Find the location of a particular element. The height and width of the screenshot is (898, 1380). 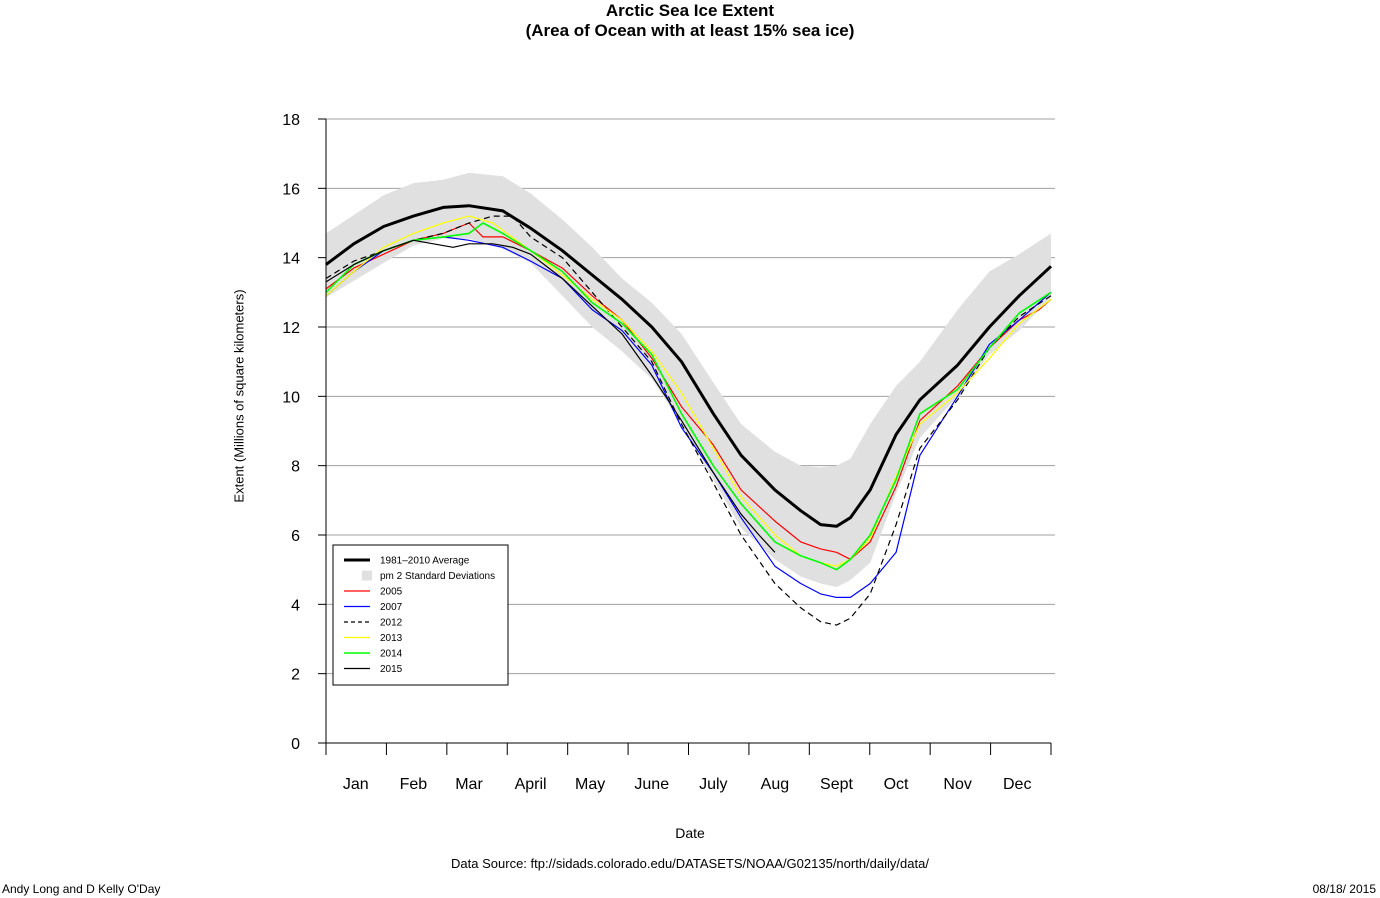

y-tick-label-16: 16 is located at coordinates (291, 189).